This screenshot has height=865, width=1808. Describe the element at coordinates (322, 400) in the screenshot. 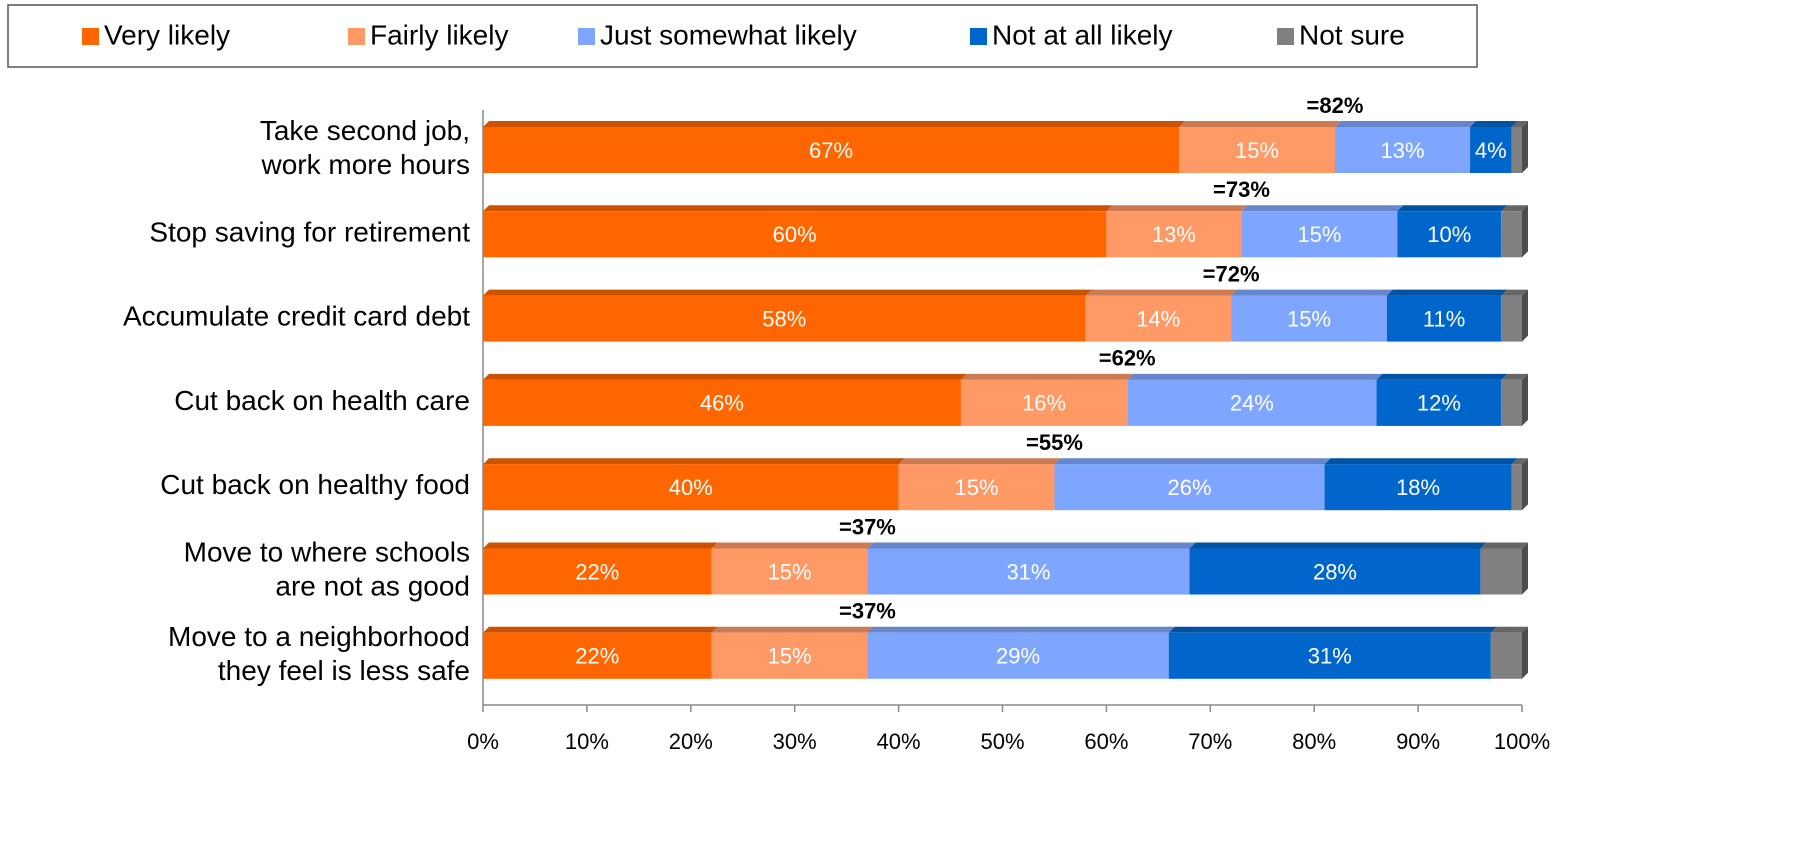

I see `category-label: Cut back on health care` at that location.